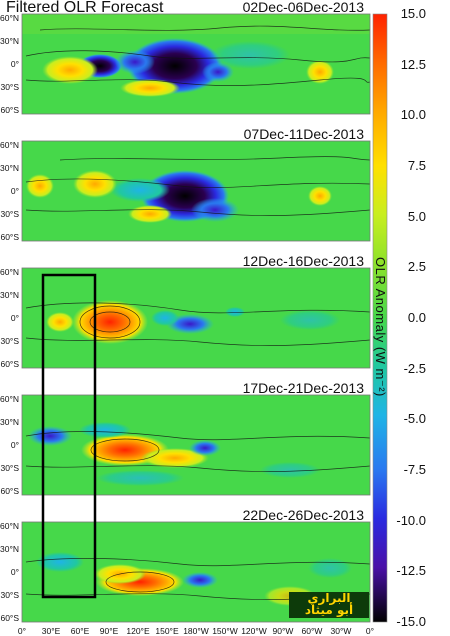 The height and width of the screenshot is (636, 450). What do you see at coordinates (9, 549) in the screenshot?
I see `lat-label-panel5-1: 30°N` at bounding box center [9, 549].